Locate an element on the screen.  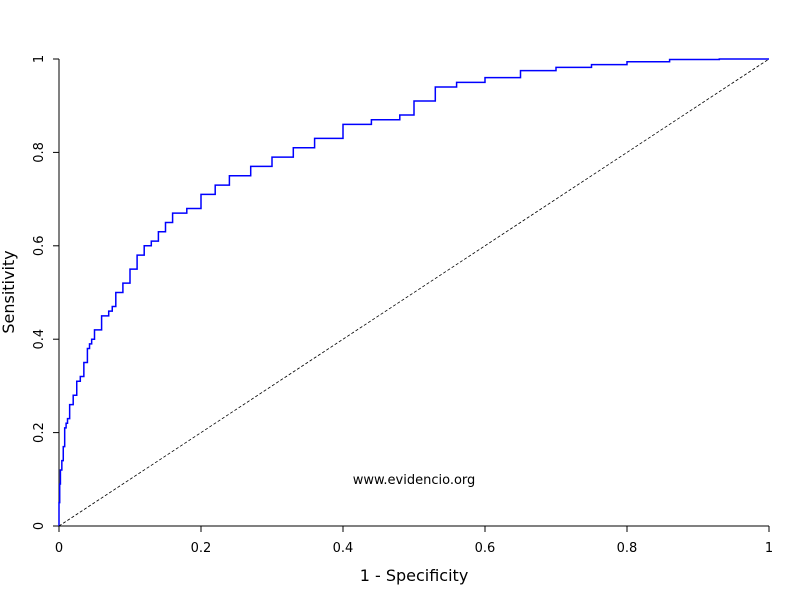
x-tick-label: 1 is located at coordinates (769, 548).